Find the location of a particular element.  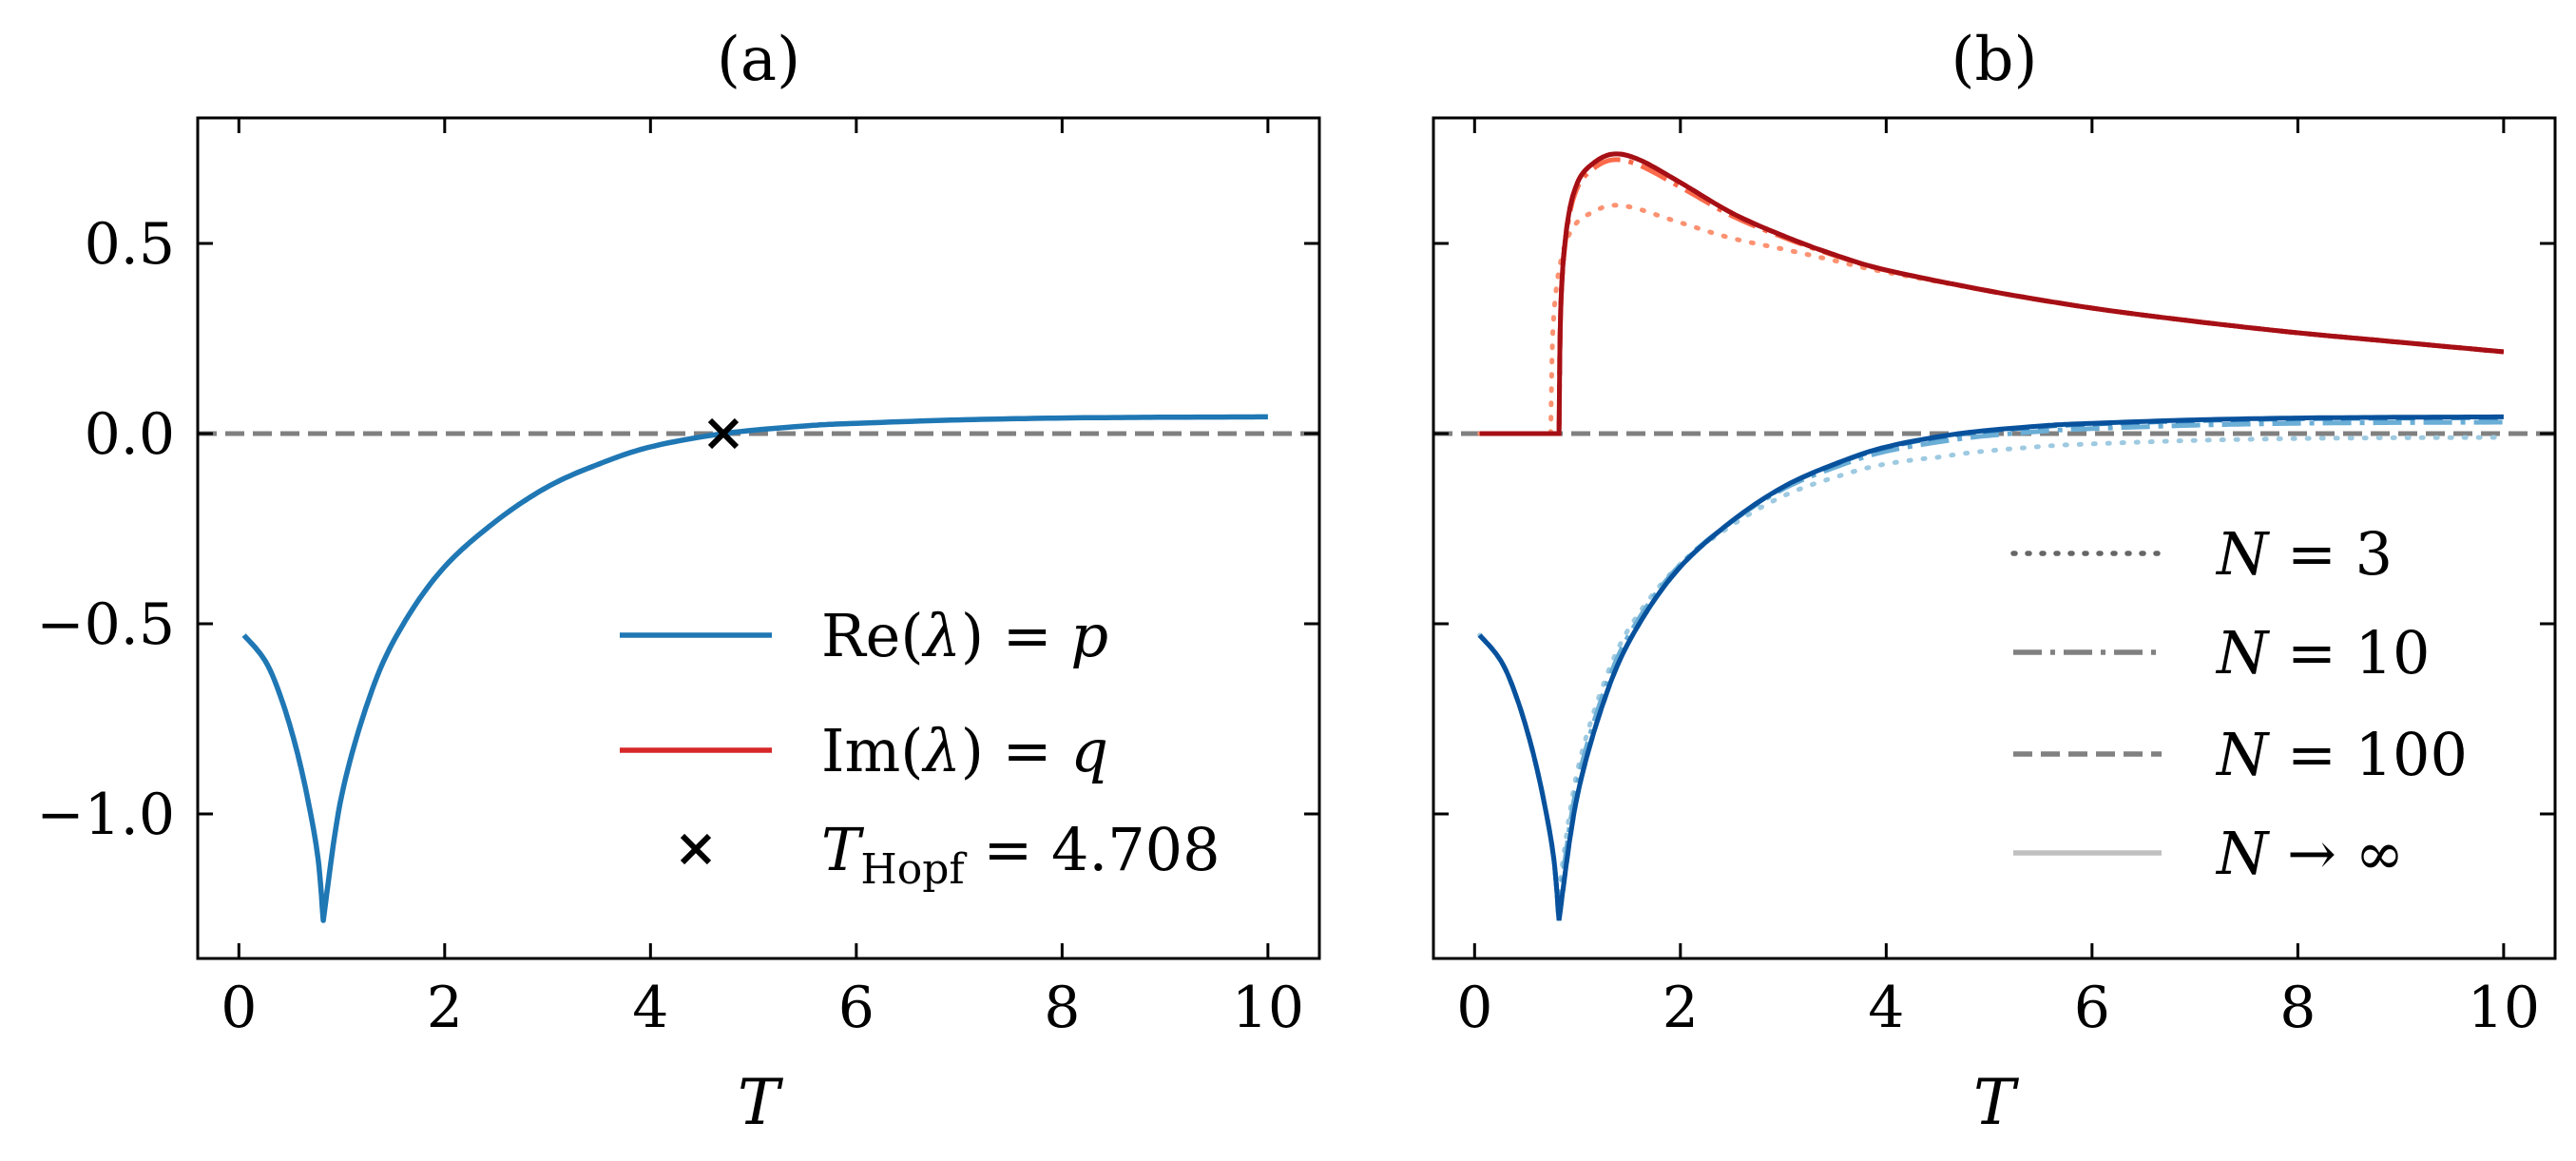

legend-label: N = 100 is located at coordinates (2342, 754).